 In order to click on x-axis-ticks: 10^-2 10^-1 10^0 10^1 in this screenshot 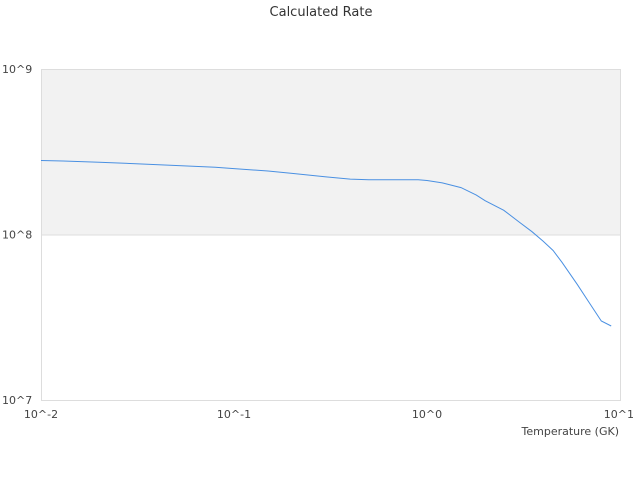, I will do `click(329, 414)`.